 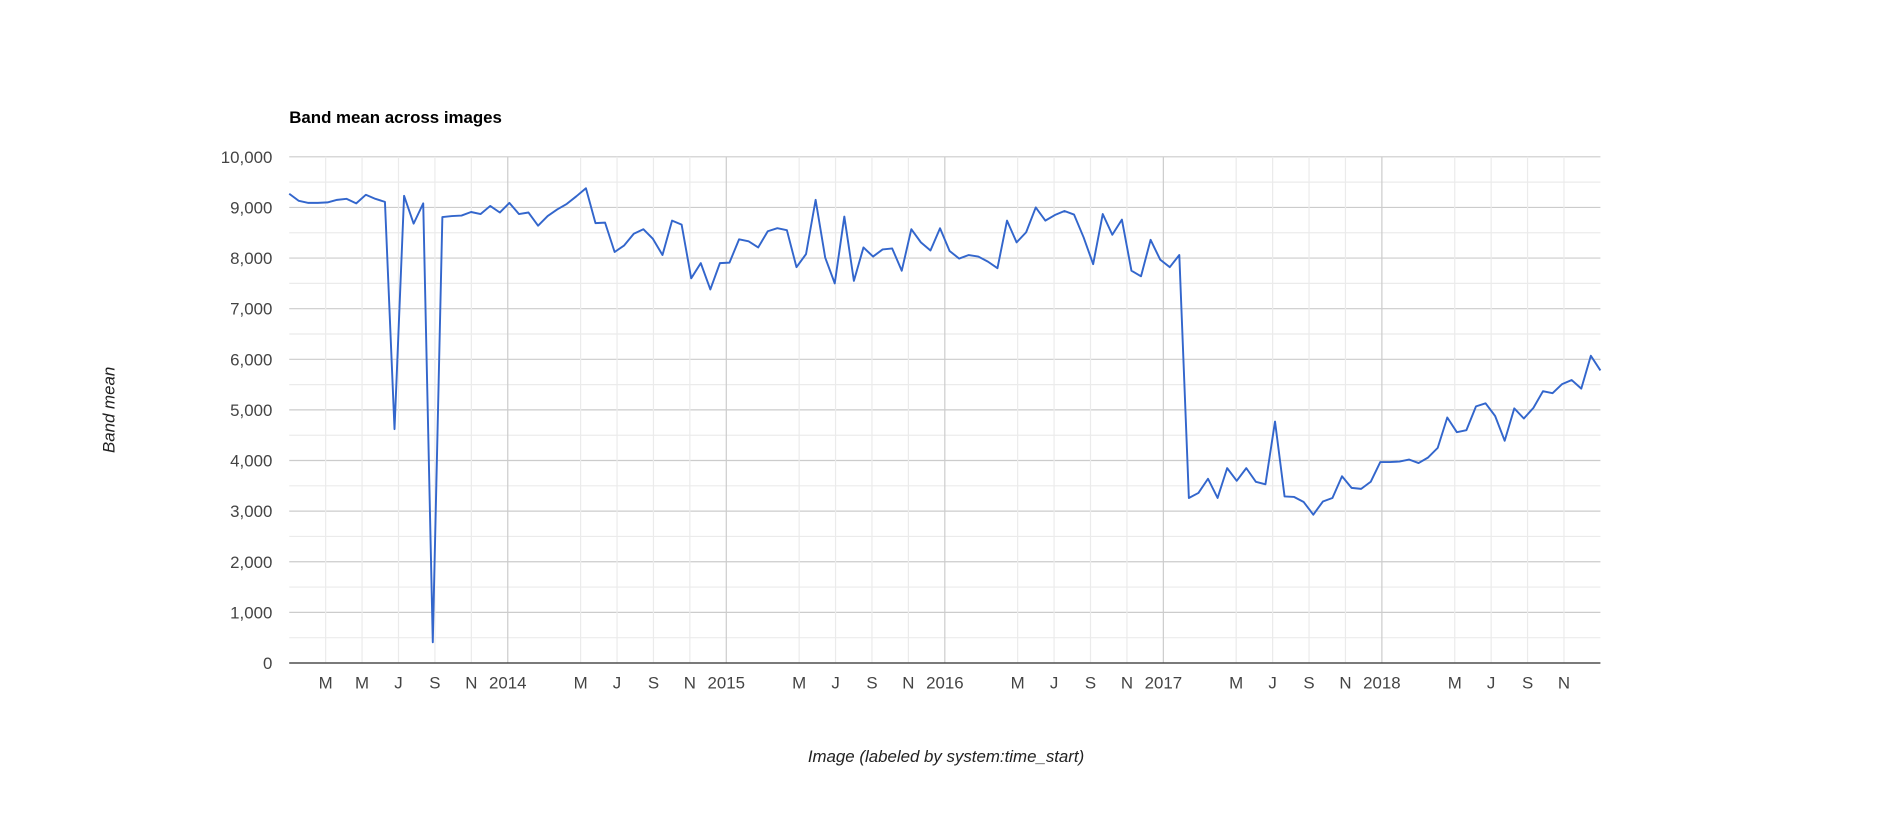 What do you see at coordinates (1382, 682) in the screenshot?
I see `x-tick-label: 2018` at bounding box center [1382, 682].